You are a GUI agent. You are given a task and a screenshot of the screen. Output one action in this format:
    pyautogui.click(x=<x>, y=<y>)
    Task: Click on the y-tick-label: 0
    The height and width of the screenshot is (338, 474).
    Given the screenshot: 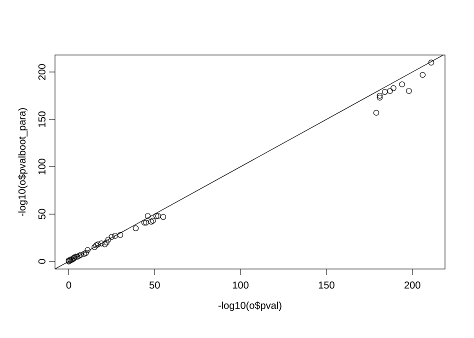 What is the action you would take?
    pyautogui.click(x=42, y=261)
    